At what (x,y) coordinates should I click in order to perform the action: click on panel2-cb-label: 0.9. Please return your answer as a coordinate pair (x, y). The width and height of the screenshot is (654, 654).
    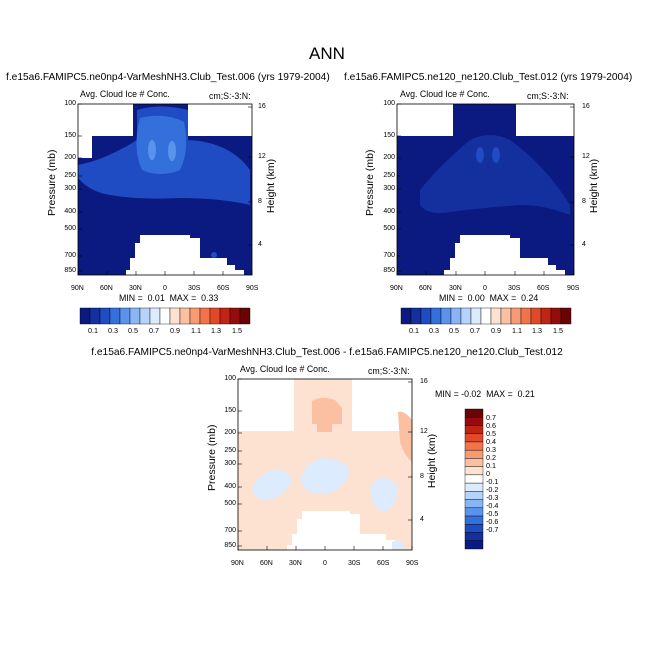
    Looking at the image, I should click on (496, 330).